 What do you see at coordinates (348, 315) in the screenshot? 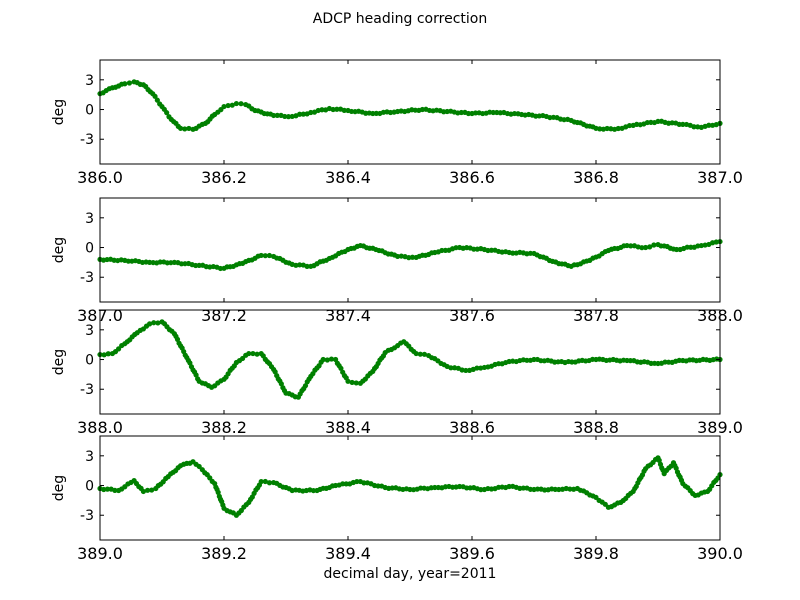
I see `x-tick-label: 387.4` at bounding box center [348, 315].